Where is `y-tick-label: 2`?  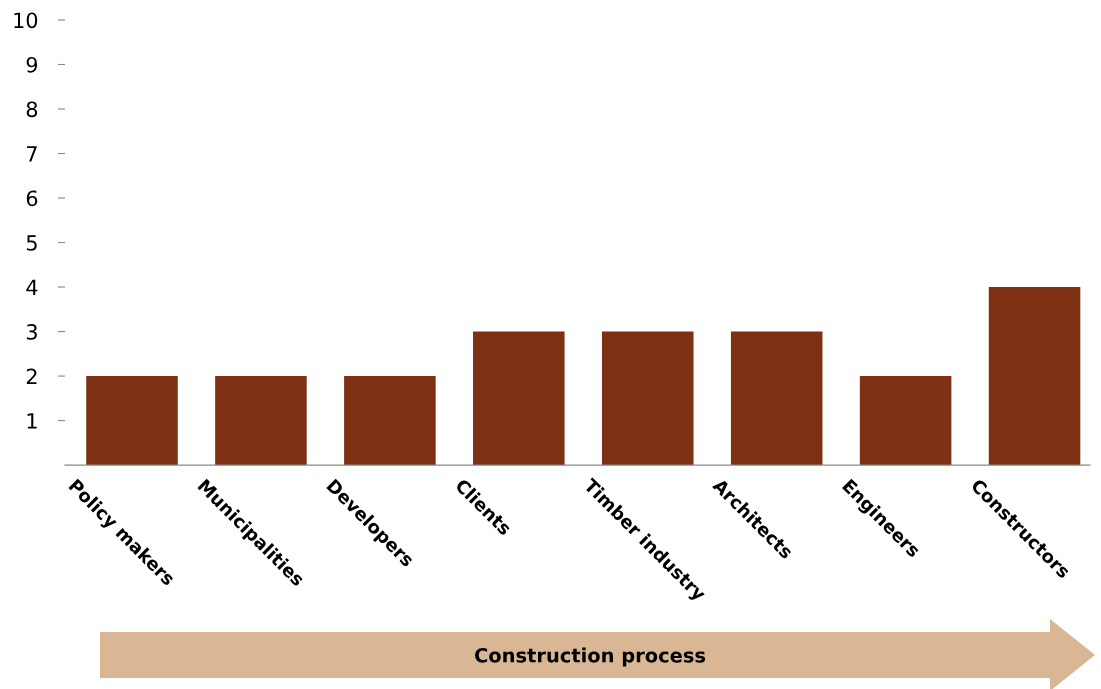
y-tick-label: 2 is located at coordinates (31, 376).